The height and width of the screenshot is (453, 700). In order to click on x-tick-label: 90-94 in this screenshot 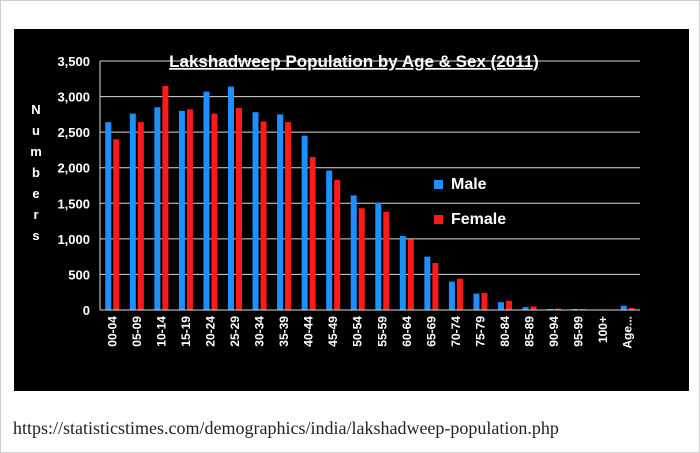, I will do `click(554, 331)`.